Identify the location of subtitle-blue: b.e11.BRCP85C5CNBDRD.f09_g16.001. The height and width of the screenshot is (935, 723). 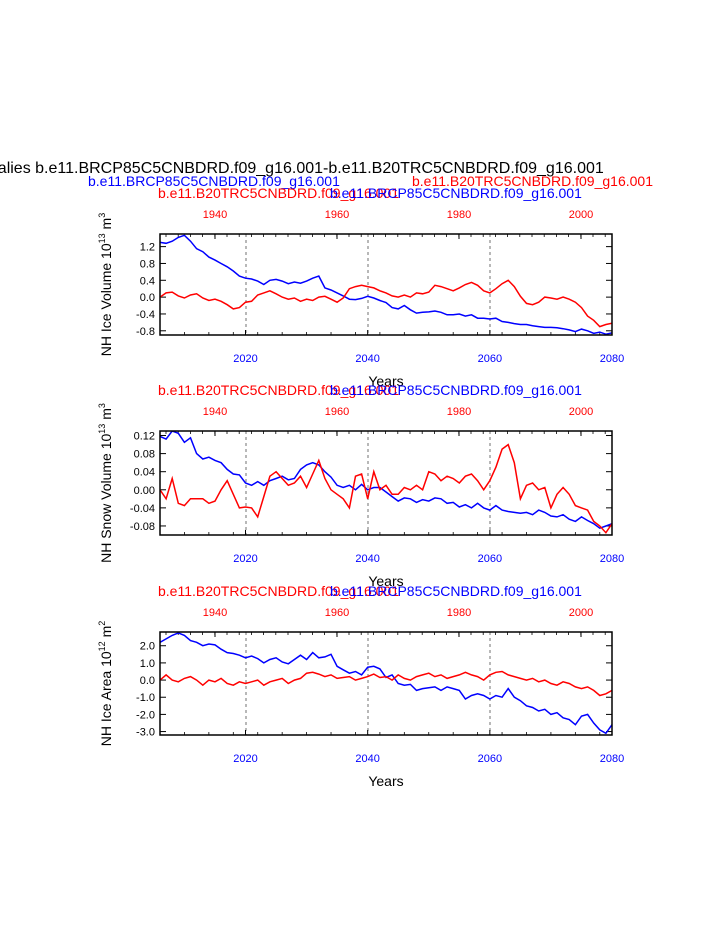
(214, 181).